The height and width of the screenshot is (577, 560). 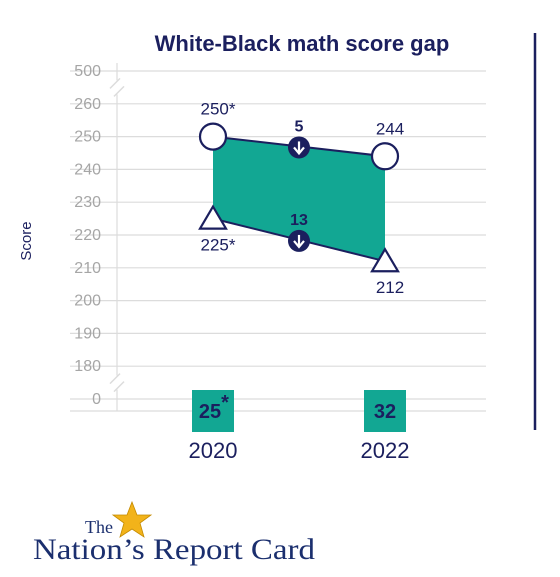 What do you see at coordinates (390, 128) in the screenshot?
I see `value-label: 244` at bounding box center [390, 128].